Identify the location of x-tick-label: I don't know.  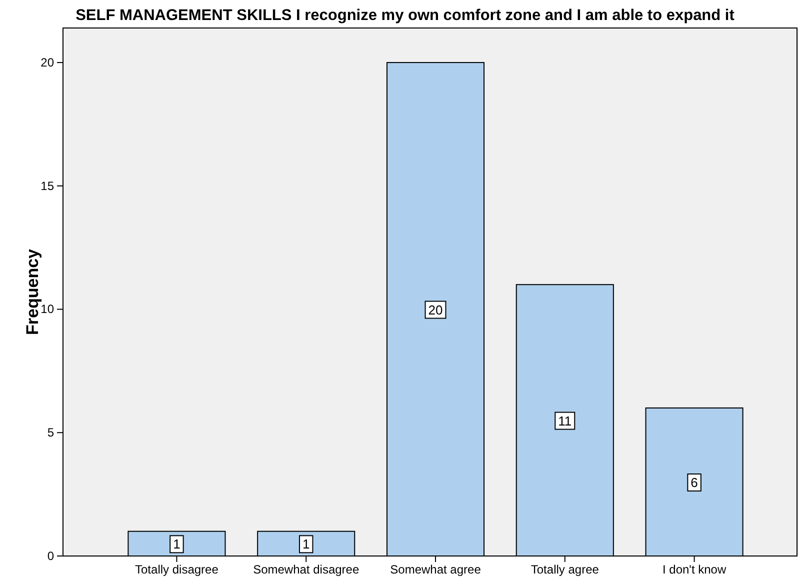
(694, 569).